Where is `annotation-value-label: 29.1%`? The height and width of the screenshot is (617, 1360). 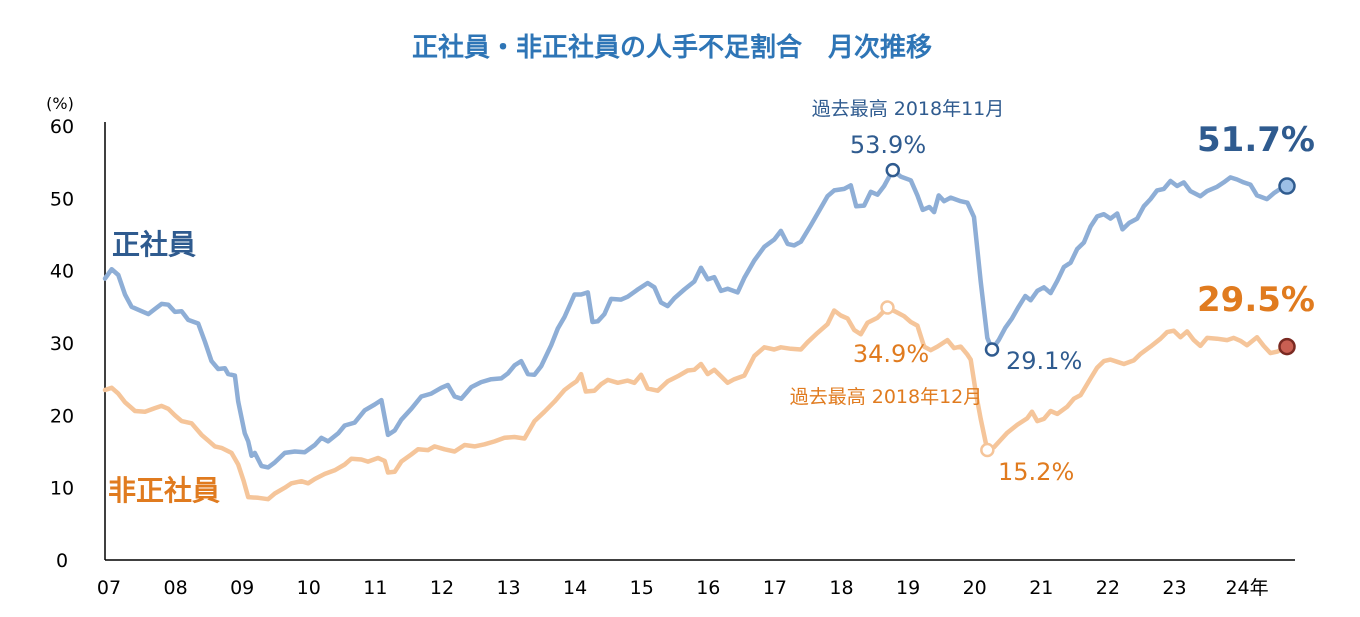 annotation-value-label: 29.1% is located at coordinates (1044, 361).